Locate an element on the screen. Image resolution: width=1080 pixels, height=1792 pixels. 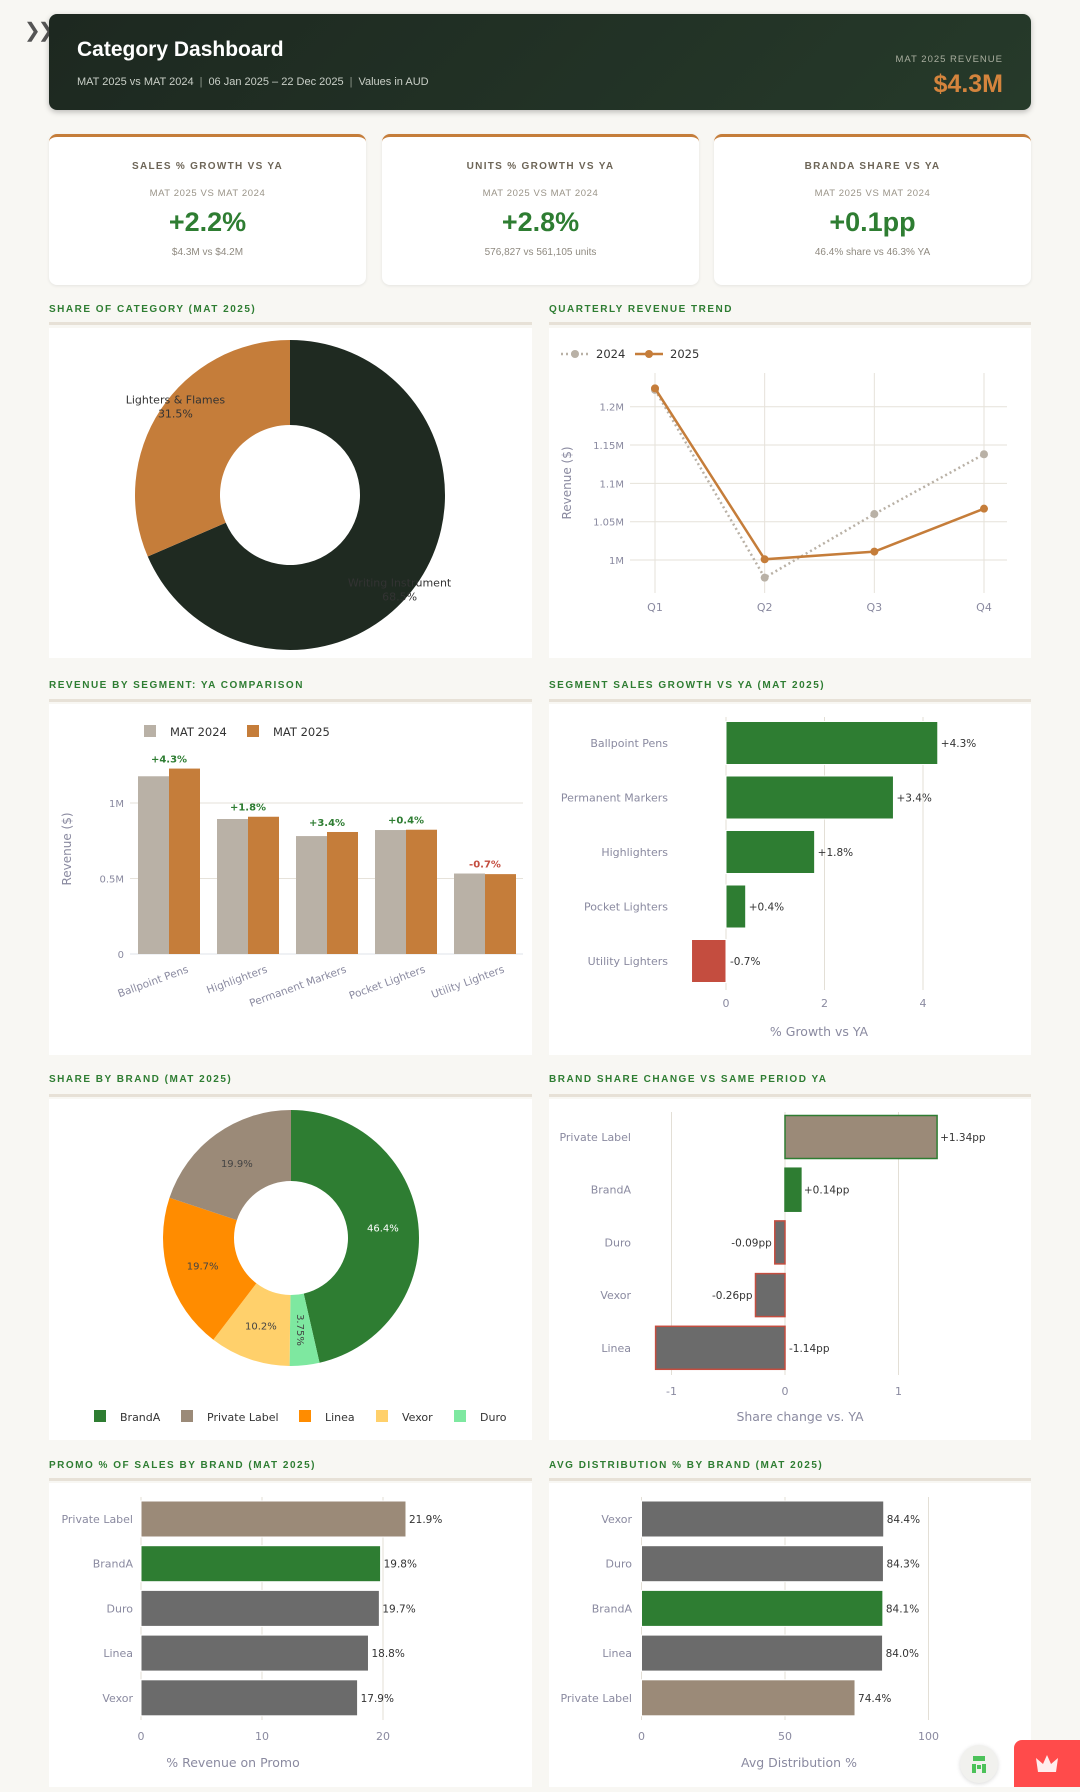
bar-value-label: 84.4% is located at coordinates (903, 1520).